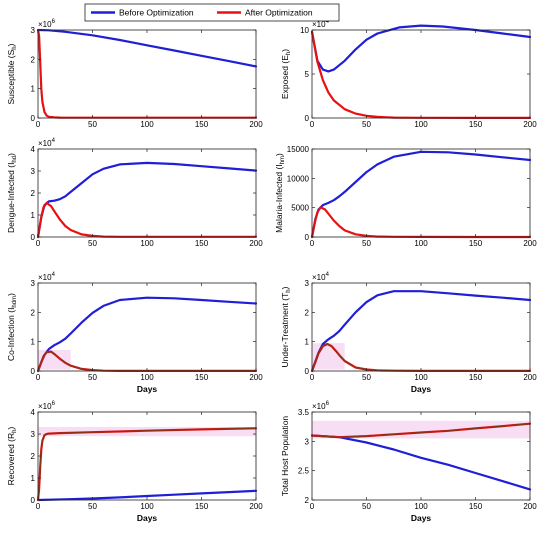  Describe the element at coordinates (12, 456) in the screenshot. I see `y-axis-label: Recovered (Rh)` at that location.